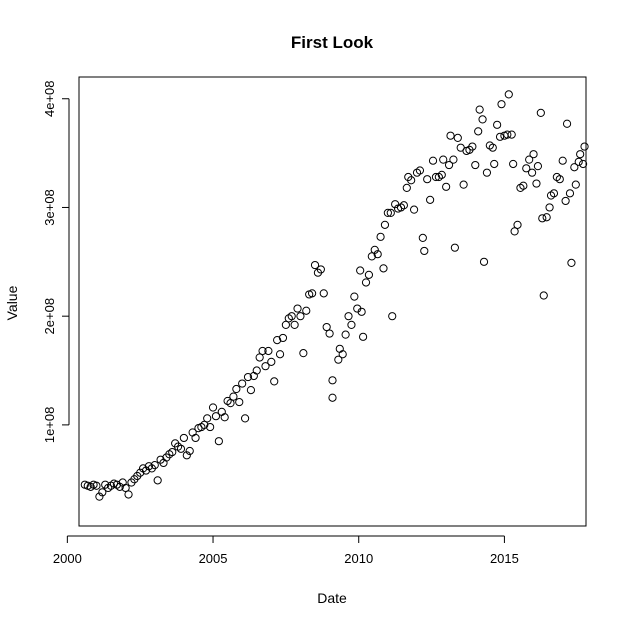  I want to click on x-tick-label: 2005, so click(213, 558).